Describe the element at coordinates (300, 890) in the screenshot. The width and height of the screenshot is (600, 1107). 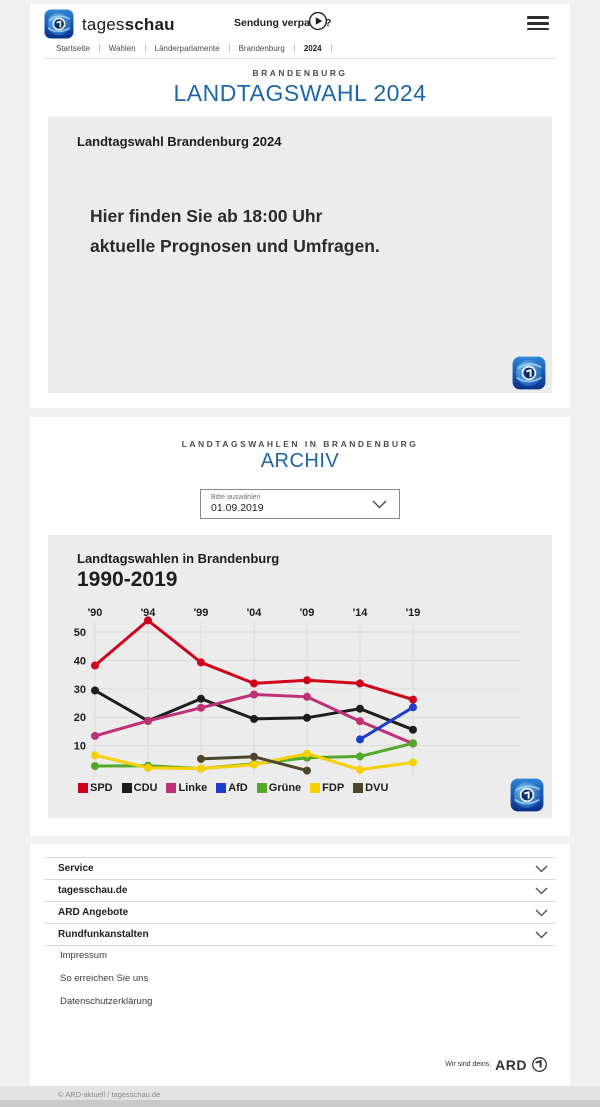
I see `accordion-tagesschau-de: tagesschau.de` at that location.